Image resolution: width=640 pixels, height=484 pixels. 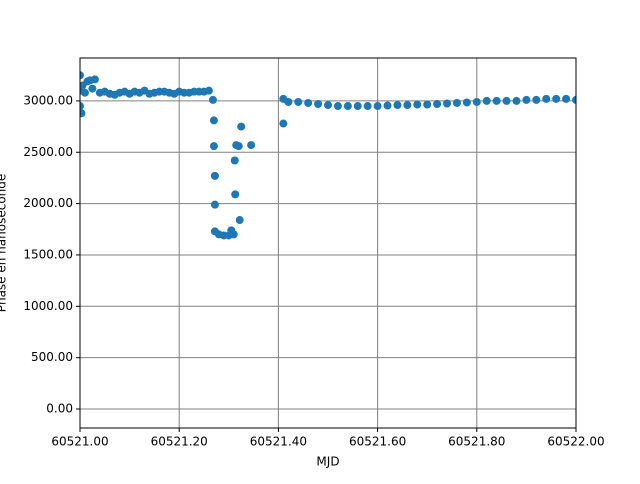 I want to click on y-tick-label: 3000.00, so click(x=48, y=100).